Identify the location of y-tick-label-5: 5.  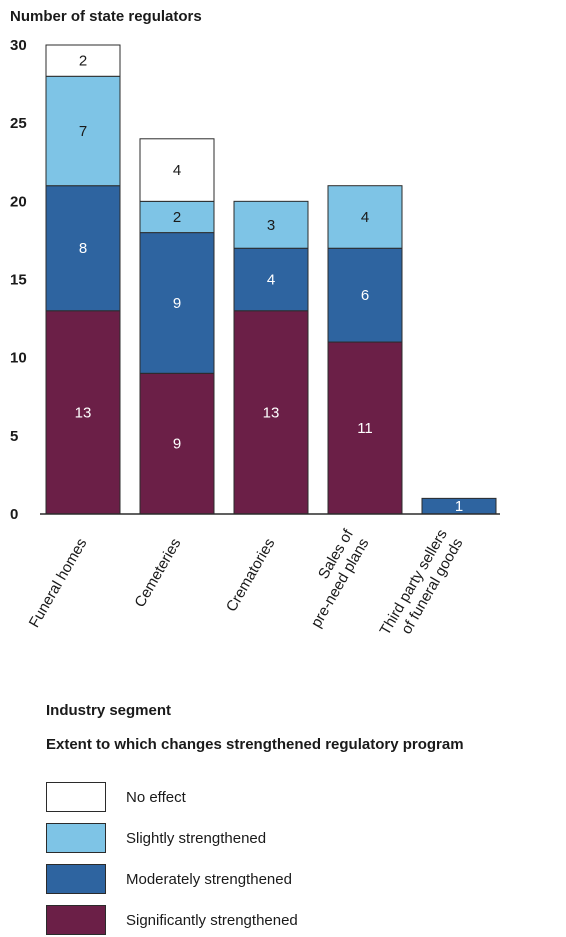
(14, 436).